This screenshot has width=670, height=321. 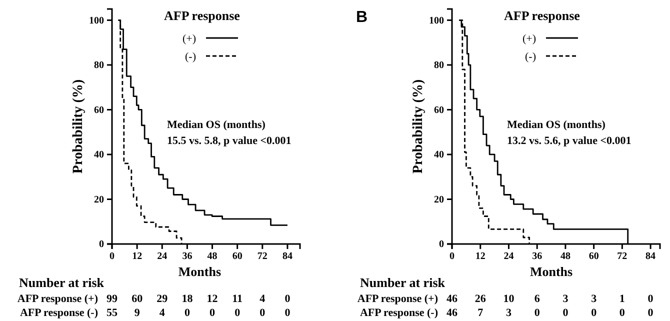 What do you see at coordinates (112, 313) in the screenshot?
I see `text: 55` at bounding box center [112, 313].